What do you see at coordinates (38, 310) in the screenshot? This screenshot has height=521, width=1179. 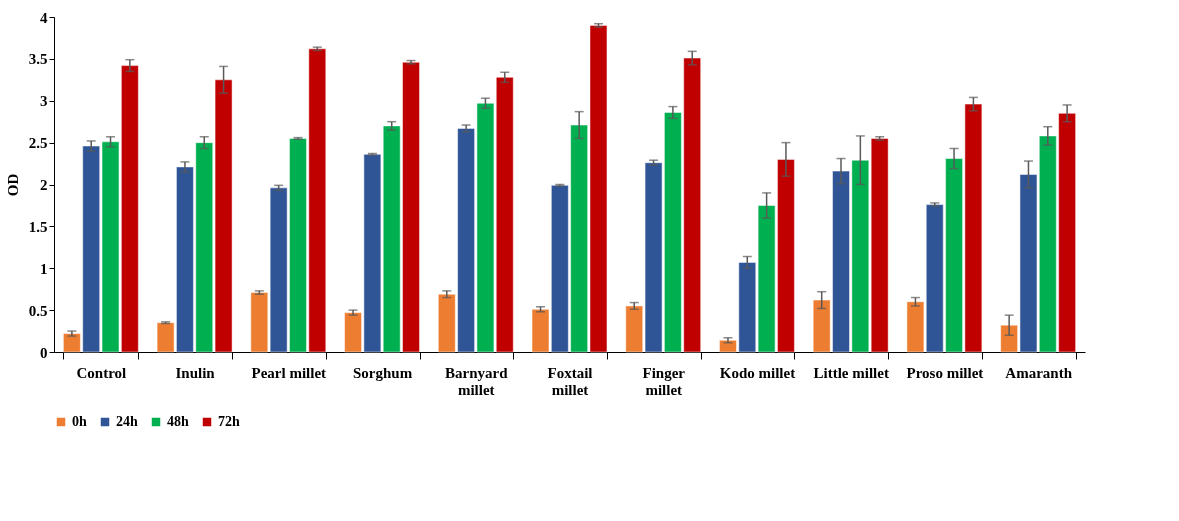 I see `y-tick-label: 0.5` at bounding box center [38, 310].